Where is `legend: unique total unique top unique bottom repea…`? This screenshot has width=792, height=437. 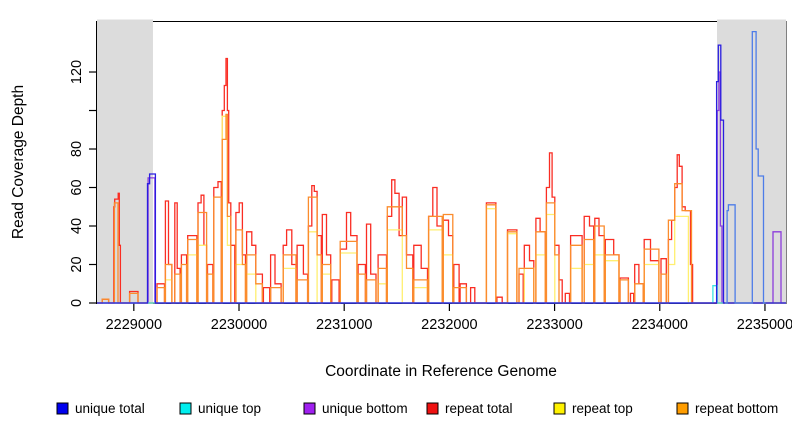 legend: unique total unique top unique bottom repea… is located at coordinates (417, 408).